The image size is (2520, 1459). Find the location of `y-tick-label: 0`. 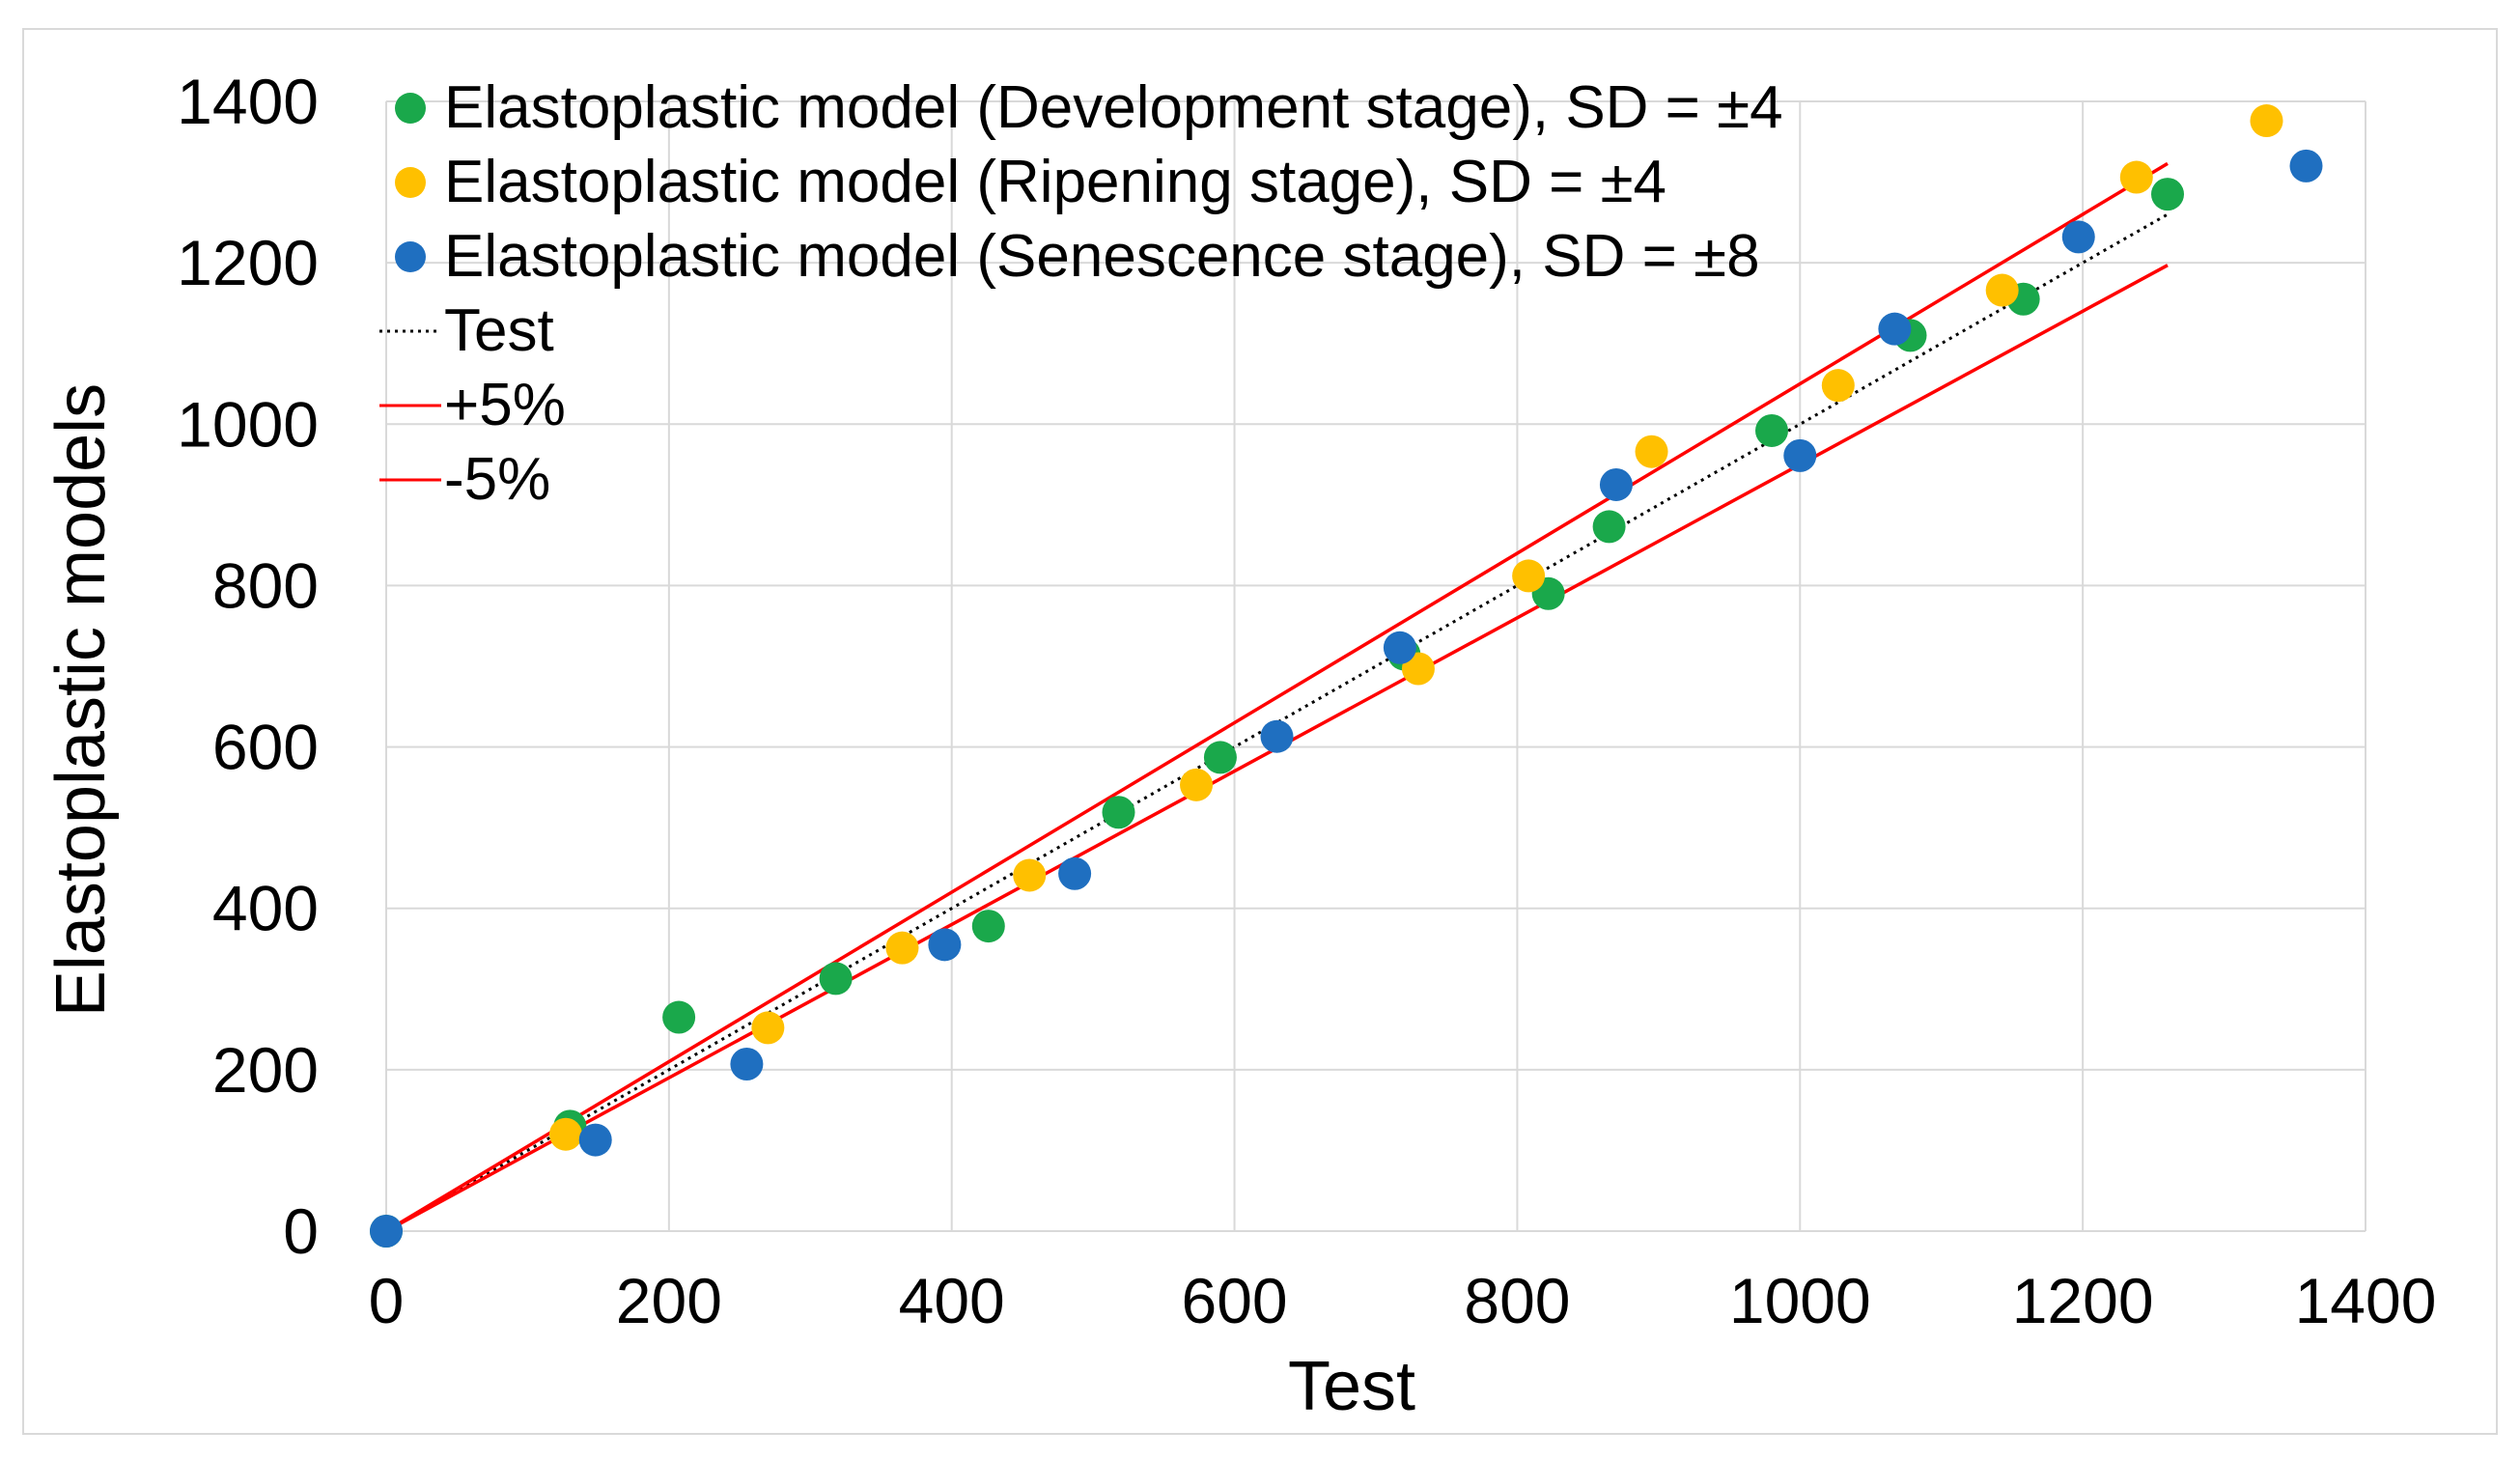

y-tick-label: 0 is located at coordinates (301, 1231).